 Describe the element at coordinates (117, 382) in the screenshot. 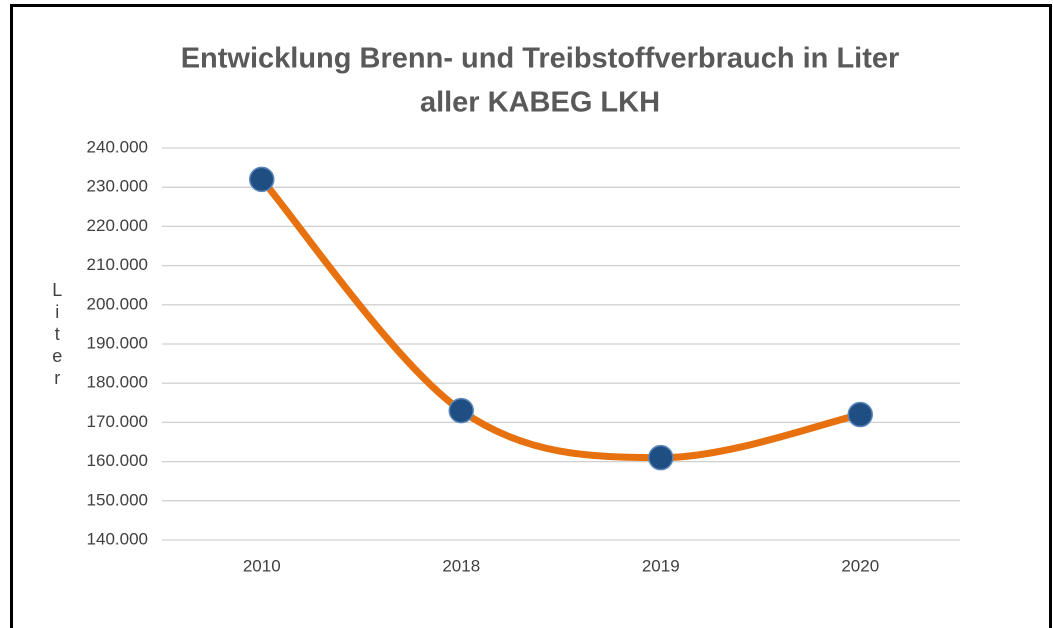

I see `y-tick-label: 180.000` at that location.